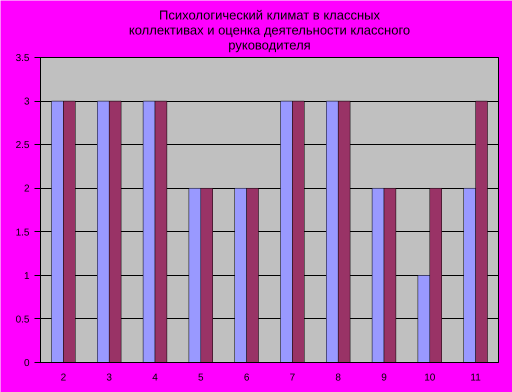 This screenshot has height=392, width=512. I want to click on x-tick-label: 2, so click(63, 378).